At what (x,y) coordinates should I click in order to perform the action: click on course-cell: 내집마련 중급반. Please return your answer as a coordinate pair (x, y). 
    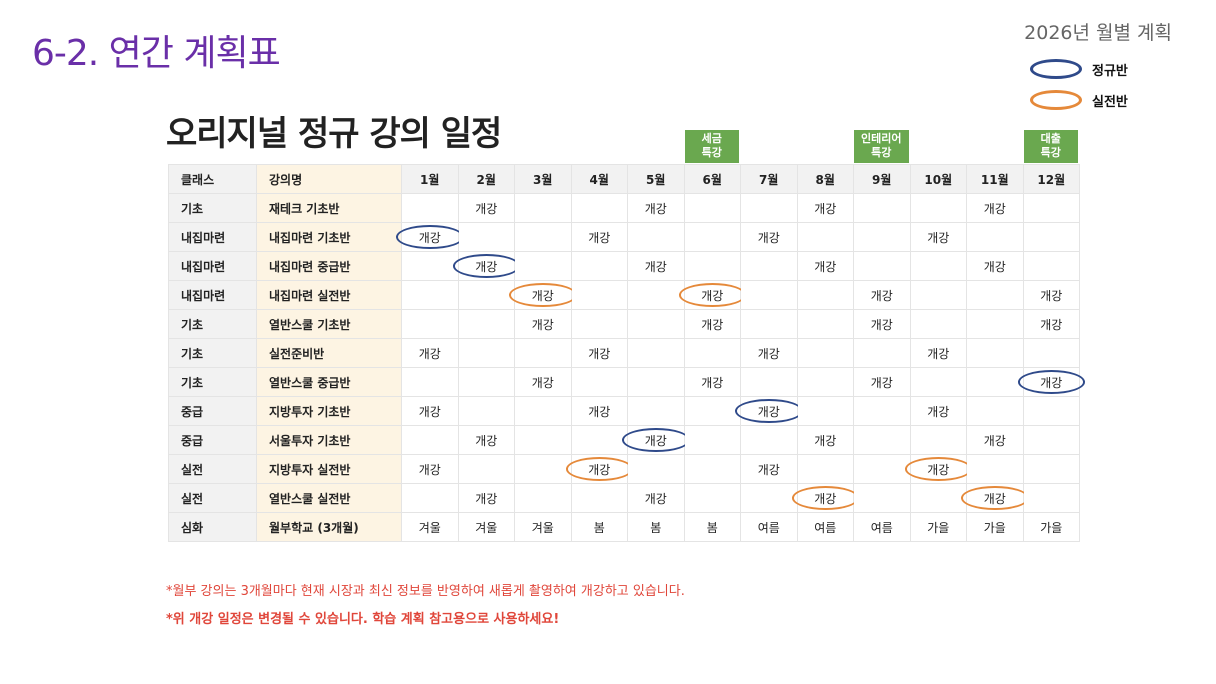
    Looking at the image, I should click on (329, 266).